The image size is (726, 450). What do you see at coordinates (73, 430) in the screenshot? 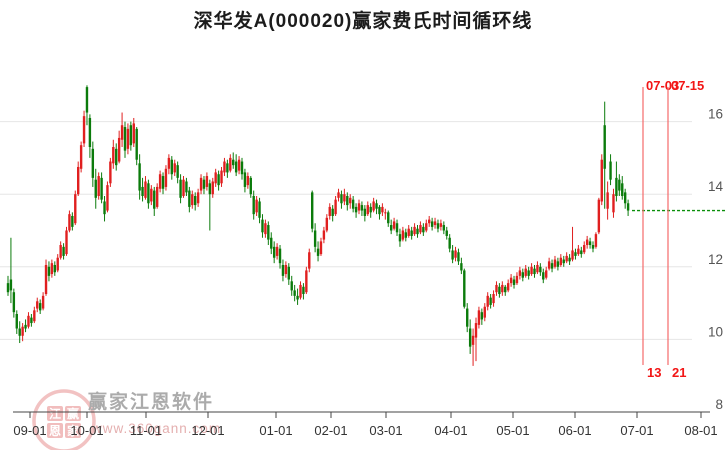
I see `stamp-char: 家` at bounding box center [73, 430].